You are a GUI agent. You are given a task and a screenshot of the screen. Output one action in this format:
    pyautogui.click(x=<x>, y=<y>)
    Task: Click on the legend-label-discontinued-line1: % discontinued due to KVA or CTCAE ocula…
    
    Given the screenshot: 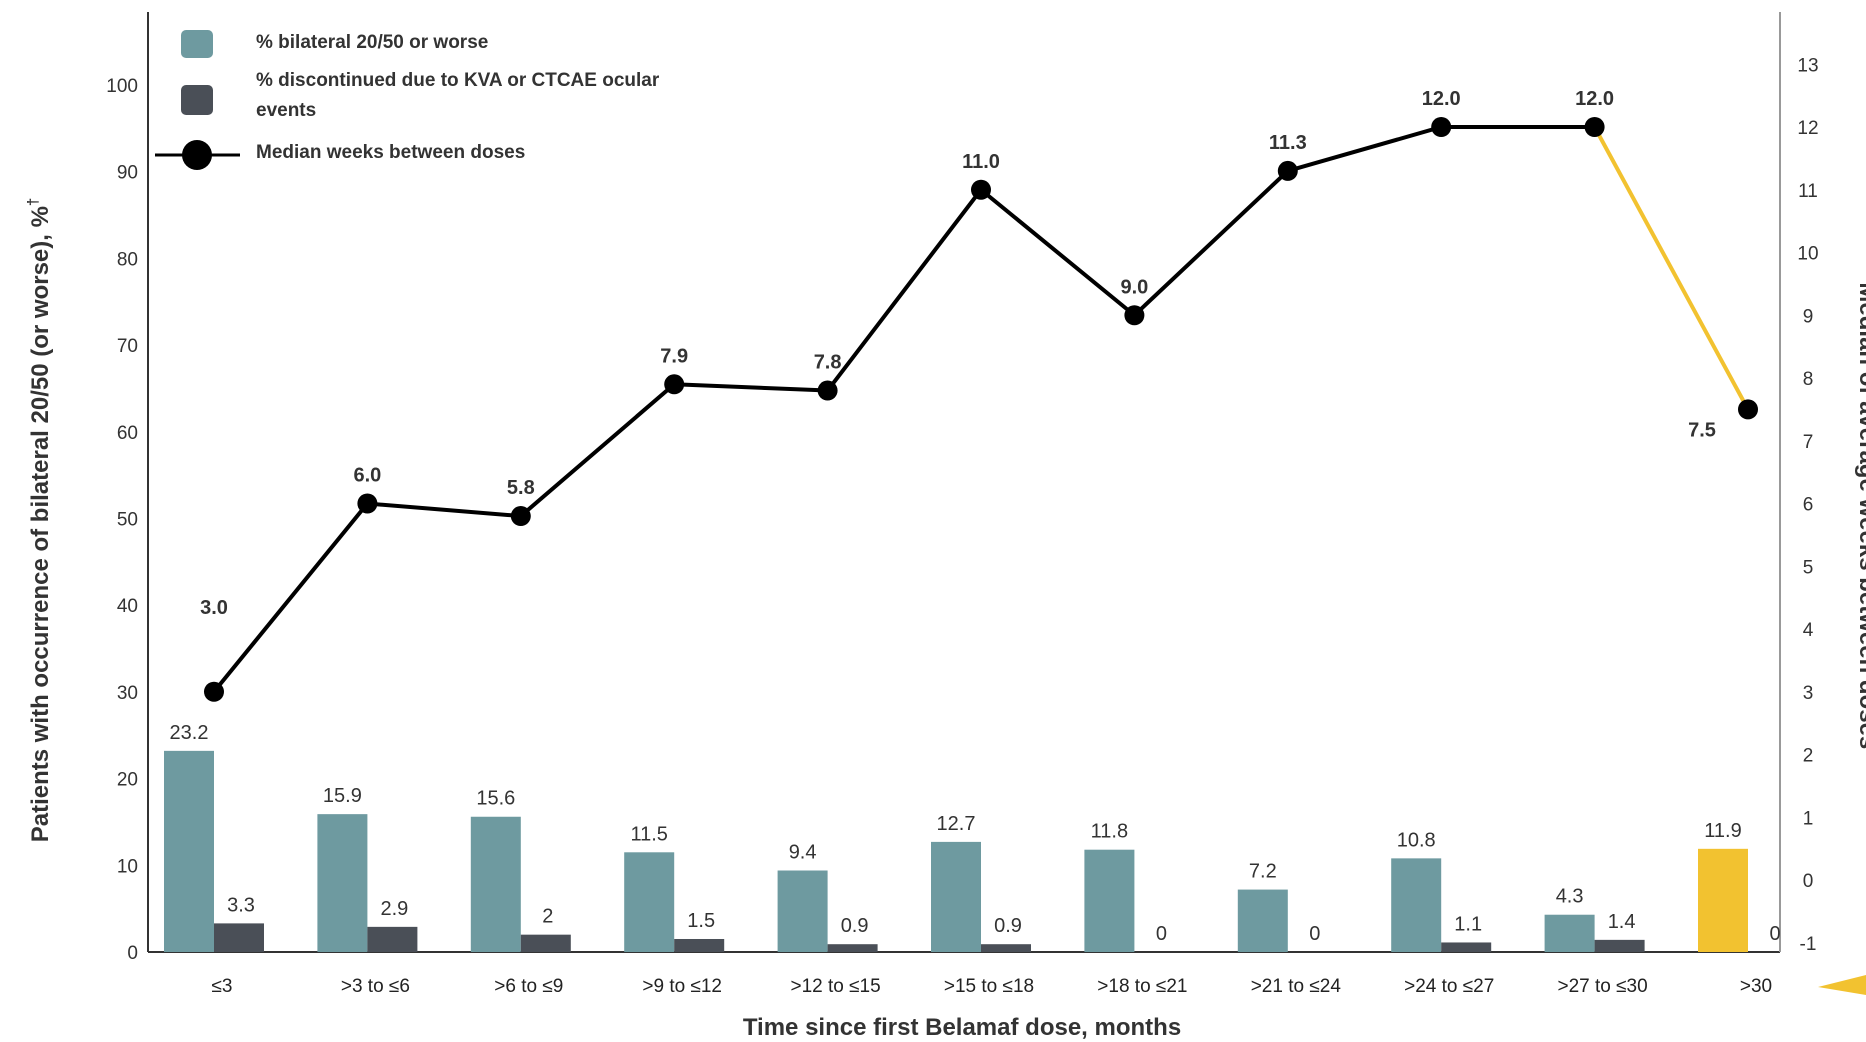 What is the action you would take?
    pyautogui.click(x=458, y=80)
    